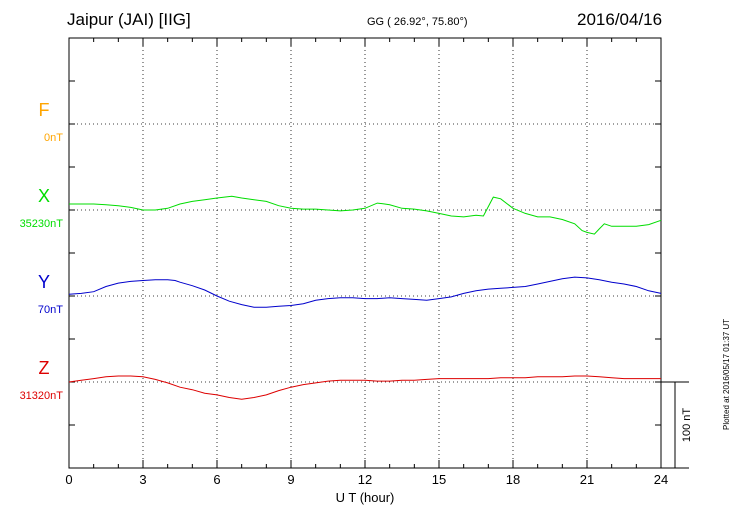  I want to click on scale-bar-label: 100 nT, so click(687, 425).